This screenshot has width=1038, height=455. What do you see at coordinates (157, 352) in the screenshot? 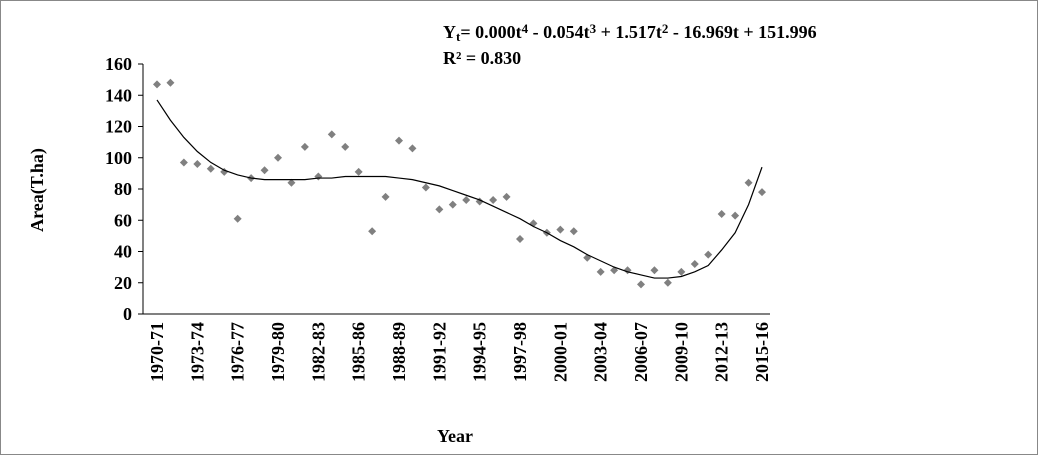
I see `x-tick-label: 1970-71` at bounding box center [157, 352].